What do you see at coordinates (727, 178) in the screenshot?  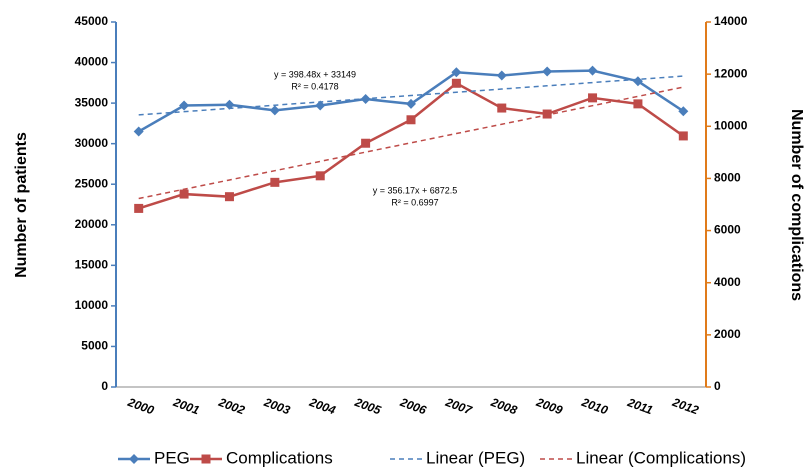 I see `y2-tick-label: 8000` at bounding box center [727, 178].